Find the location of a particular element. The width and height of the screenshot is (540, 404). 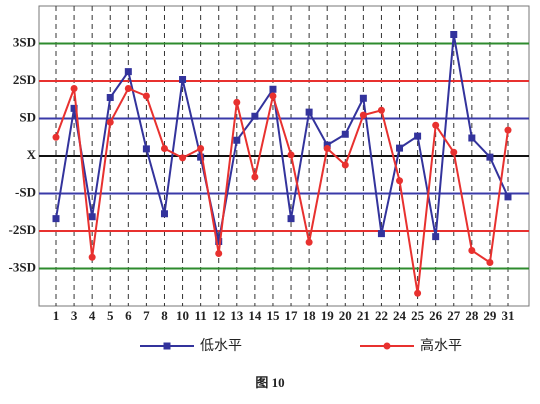

x-tick-label: 20 is located at coordinates (345, 315).